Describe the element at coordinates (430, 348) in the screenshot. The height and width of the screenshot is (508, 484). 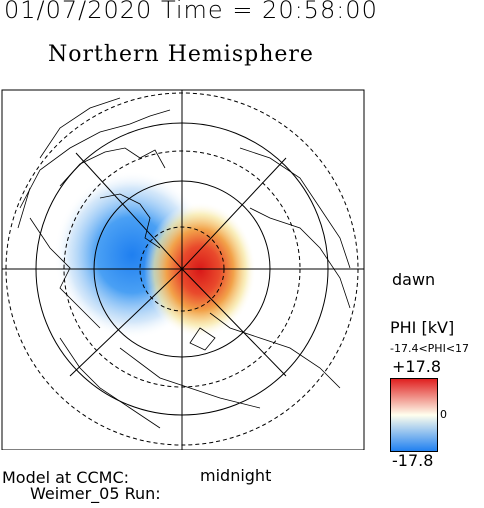
I see `colorbar-range: -17.4<PHI<17` at that location.